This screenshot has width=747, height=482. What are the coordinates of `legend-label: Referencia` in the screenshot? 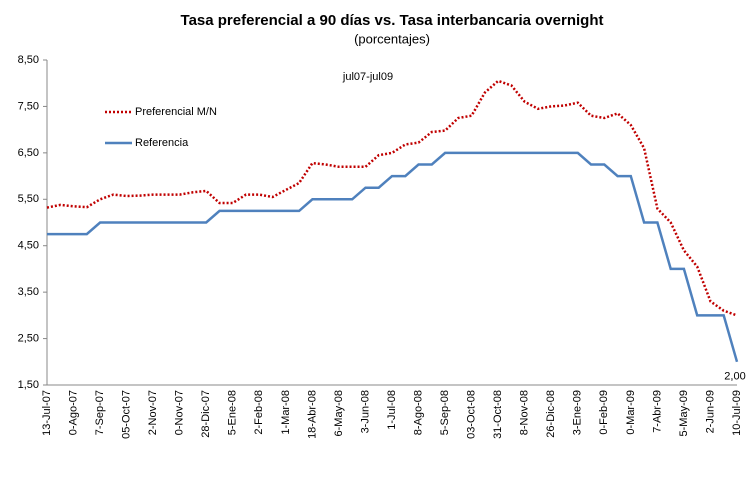 It's located at (162, 143).